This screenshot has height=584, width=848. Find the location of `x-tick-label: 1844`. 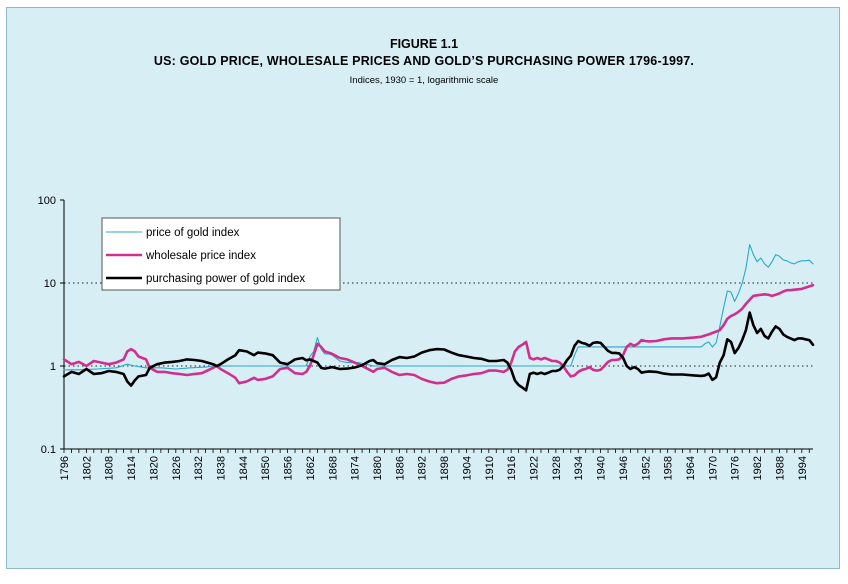

x-tick-label: 1844 is located at coordinates (244, 468).